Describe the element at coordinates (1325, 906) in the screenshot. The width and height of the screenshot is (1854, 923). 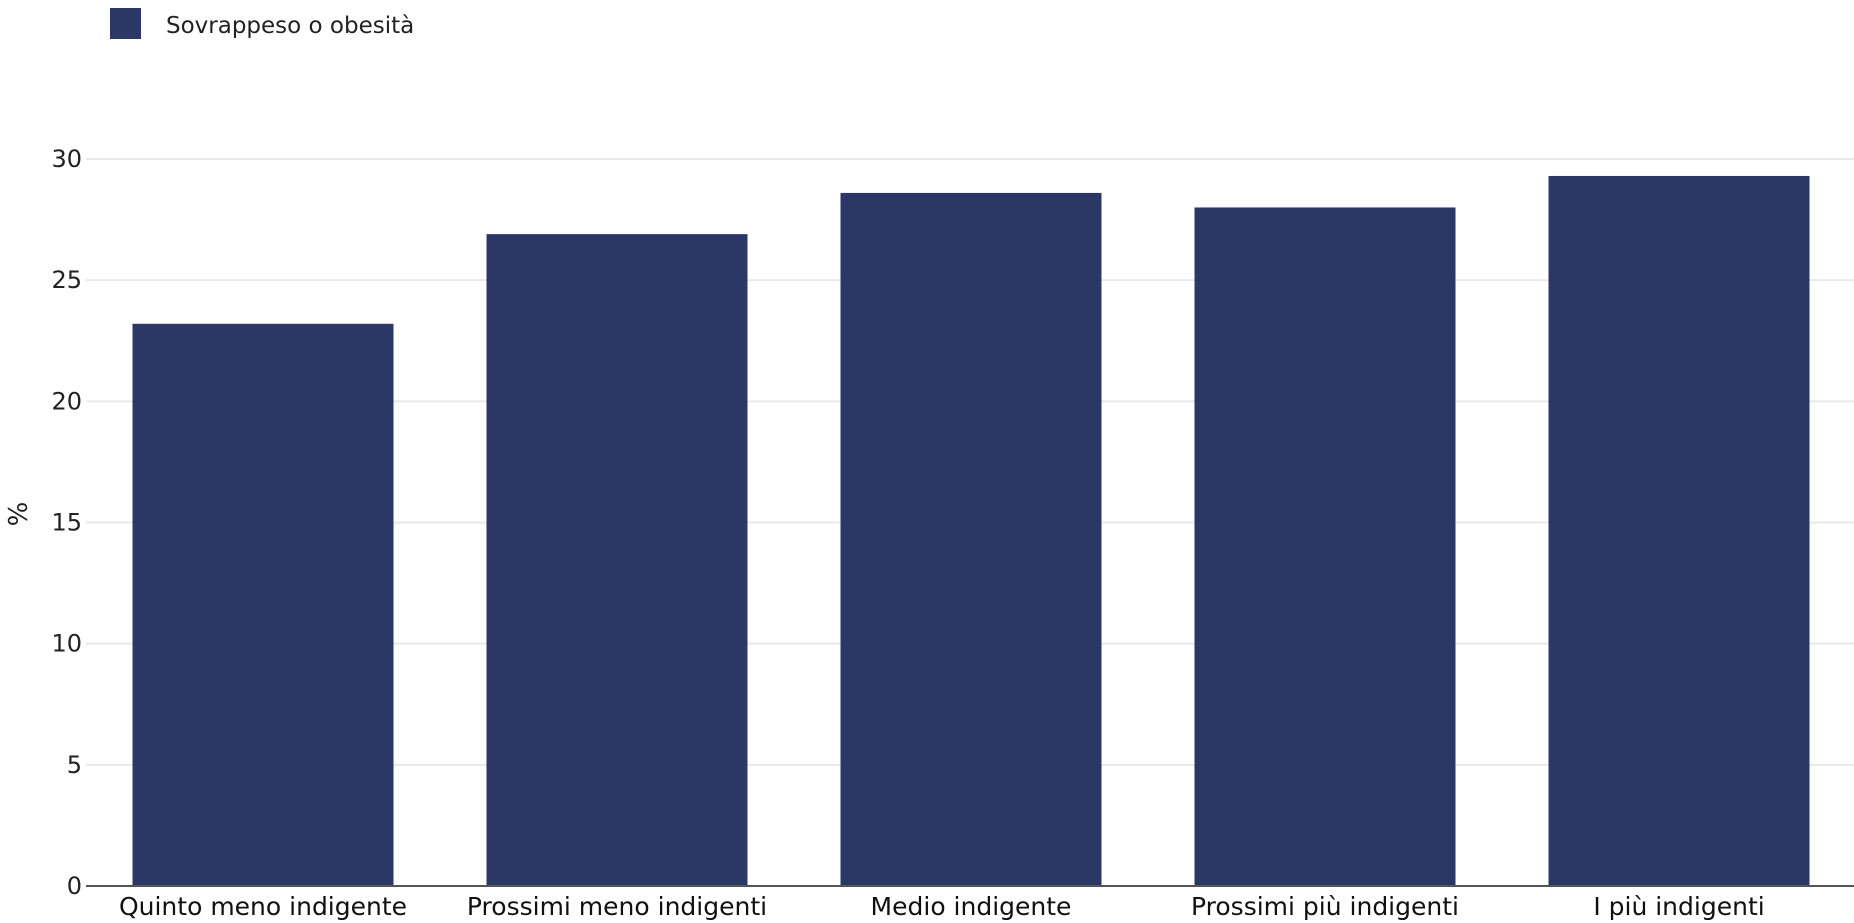
I see `x-tick-label: Prossimi più indigenti` at that location.